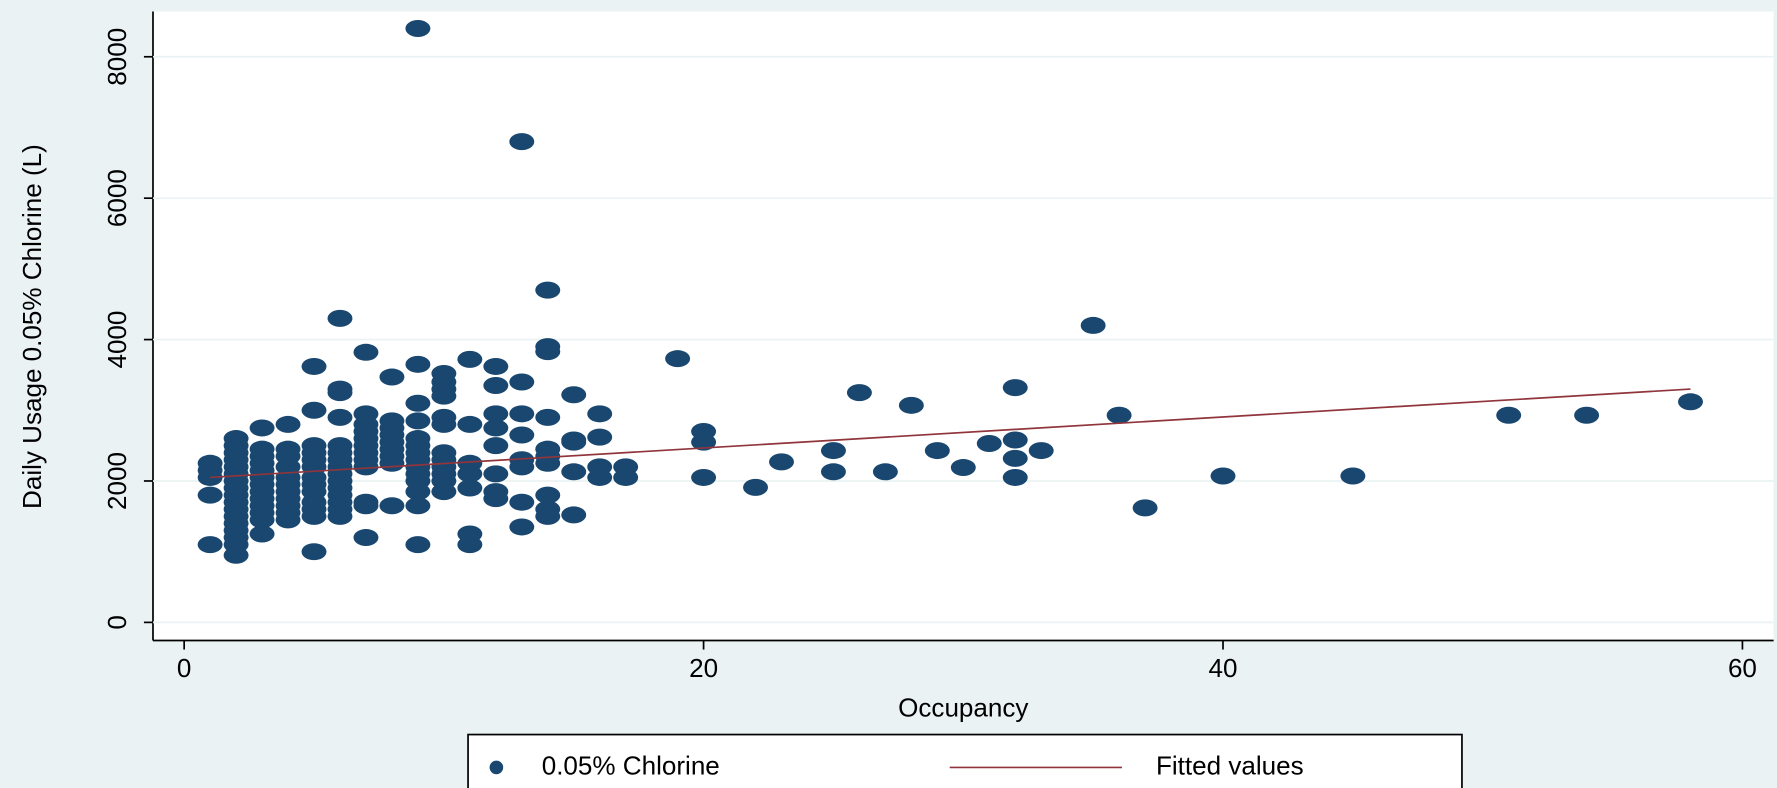 The width and height of the screenshot is (1777, 788). Describe the element at coordinates (117, 57) in the screenshot. I see `y-tick-label: 8000` at that location.